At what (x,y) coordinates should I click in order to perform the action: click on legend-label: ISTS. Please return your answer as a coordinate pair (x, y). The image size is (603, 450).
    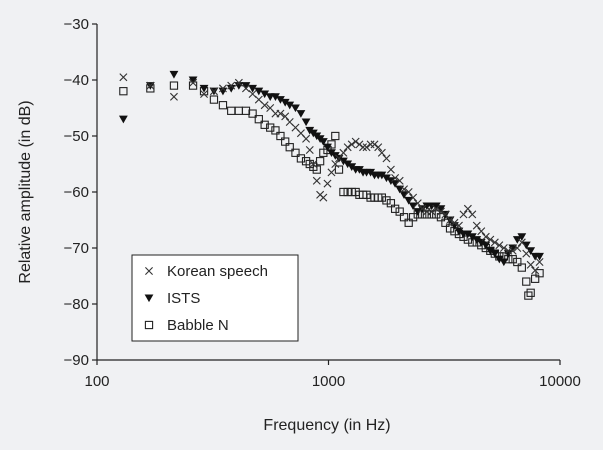
    Looking at the image, I should click on (183, 298).